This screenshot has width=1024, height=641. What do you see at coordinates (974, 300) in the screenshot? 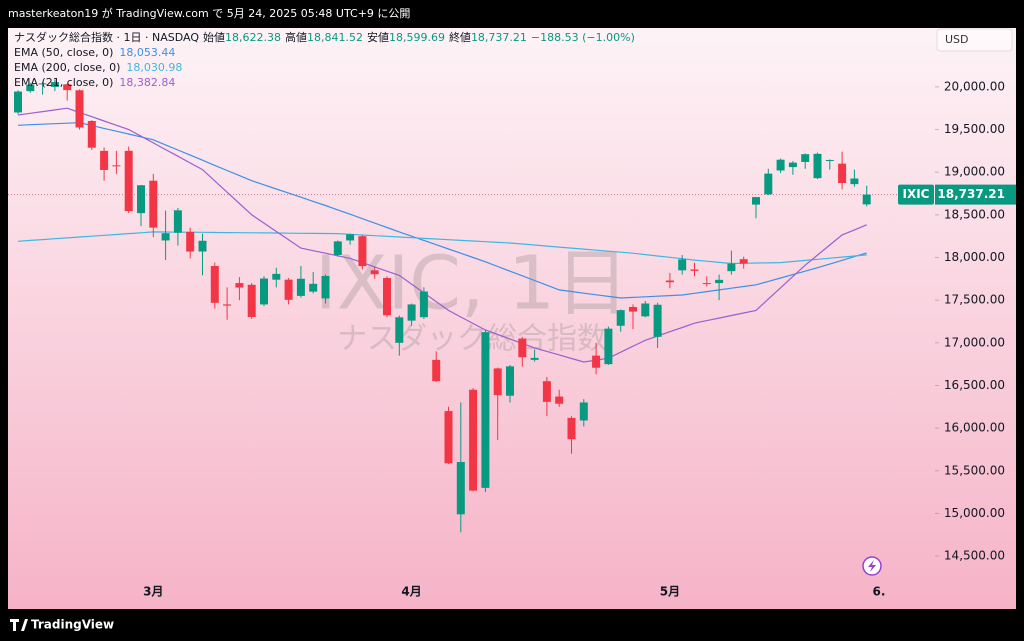
I see `y-tick-label: 17,500.00` at bounding box center [974, 300].